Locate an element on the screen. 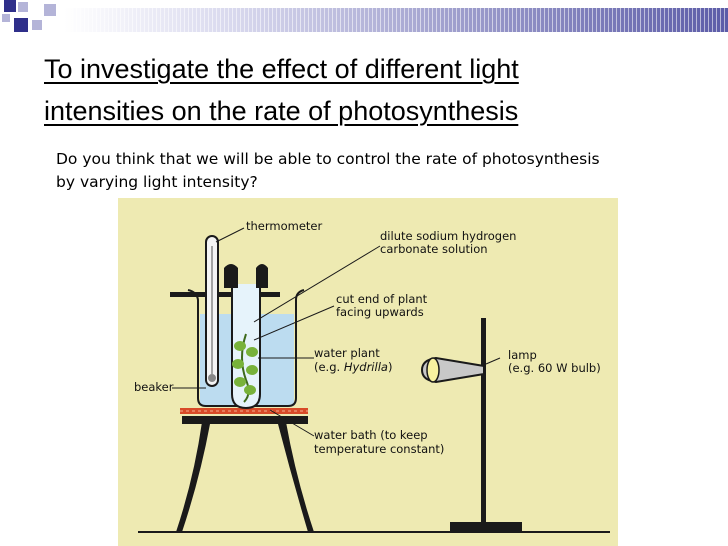 This screenshot has width=728, height=546. label-water-plant-line2: (e.g. Hydrilla) is located at coordinates (353, 367).